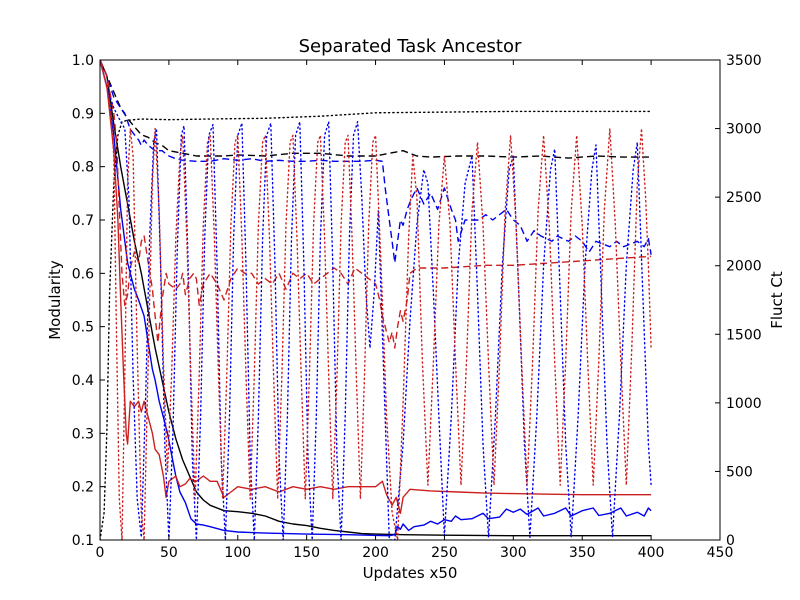 The width and height of the screenshot is (800, 600). I want to click on y-tick-label: 0.5, so click(83, 328).